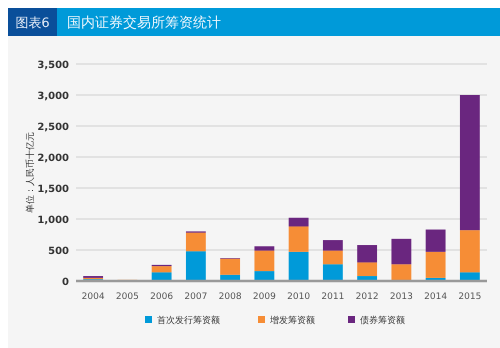  Describe the element at coordinates (30, 172) in the screenshot. I see `y-axis-title: 单位：人民币十亿元` at that location.